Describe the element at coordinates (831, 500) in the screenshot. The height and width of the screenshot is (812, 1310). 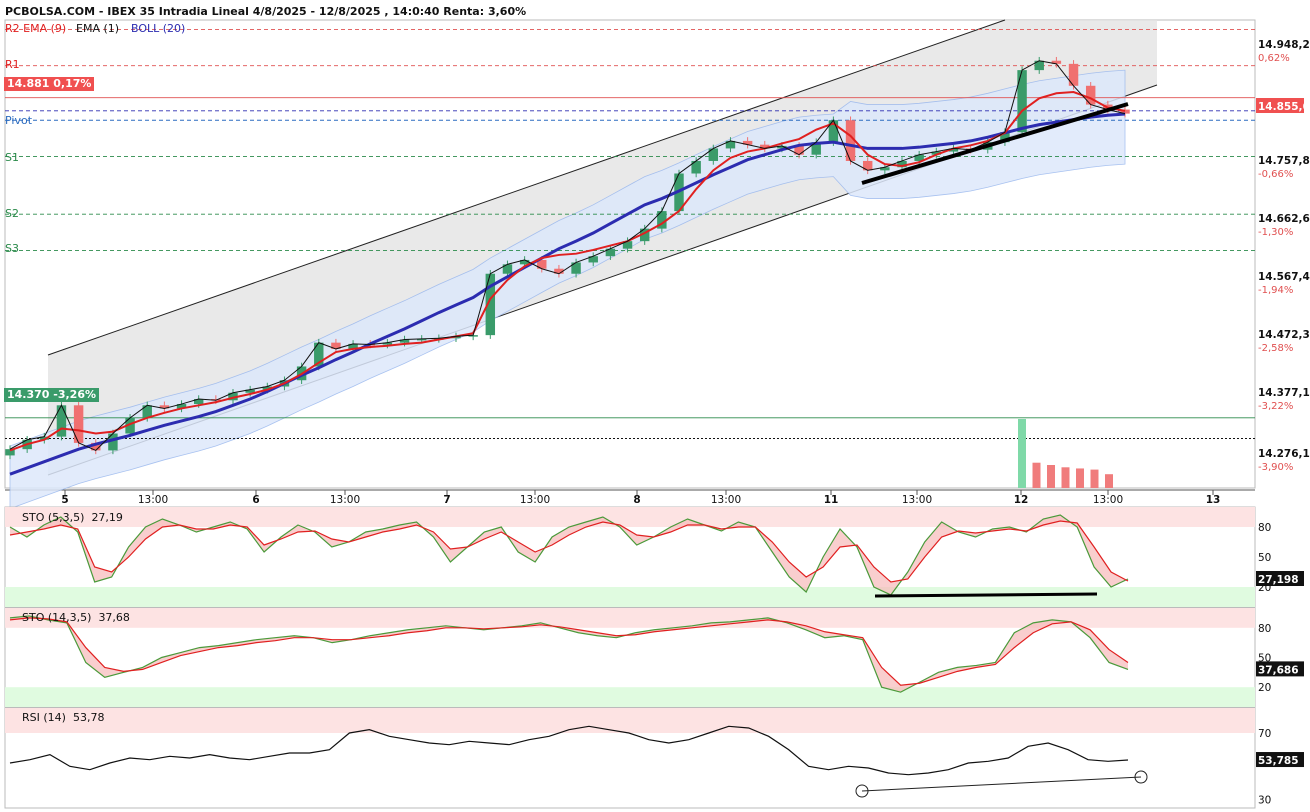
I see `x-tick-label: 11` at that location.